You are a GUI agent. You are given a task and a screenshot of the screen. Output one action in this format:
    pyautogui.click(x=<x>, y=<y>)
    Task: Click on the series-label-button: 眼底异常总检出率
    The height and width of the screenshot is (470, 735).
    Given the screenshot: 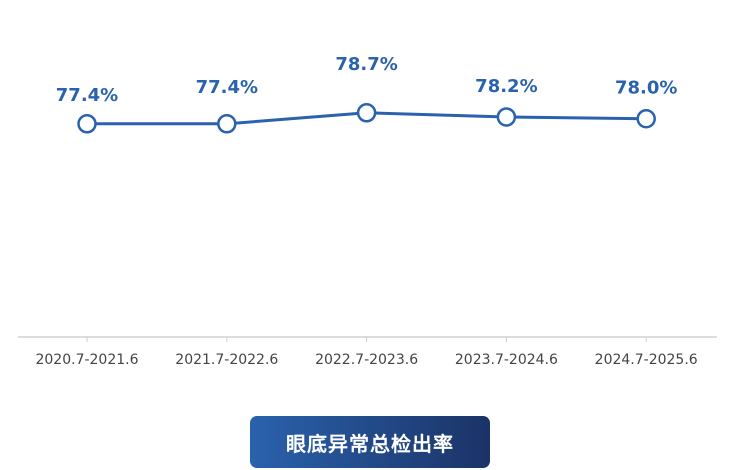 What is the action you would take?
    pyautogui.click(x=370, y=442)
    